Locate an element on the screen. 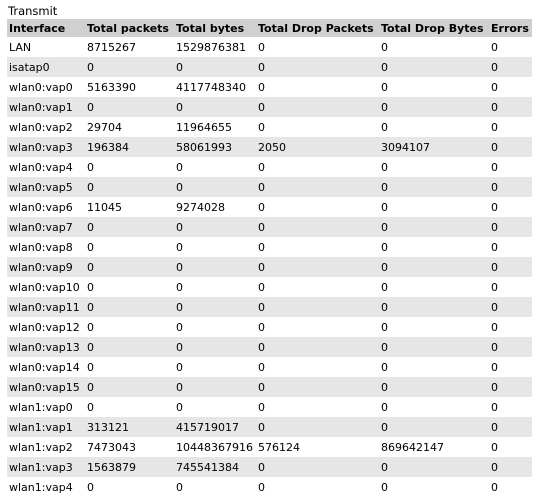 Image resolution: width=548 pixels, height=497 pixels. interface-cell: wlan0:vap0 is located at coordinates (46, 87).